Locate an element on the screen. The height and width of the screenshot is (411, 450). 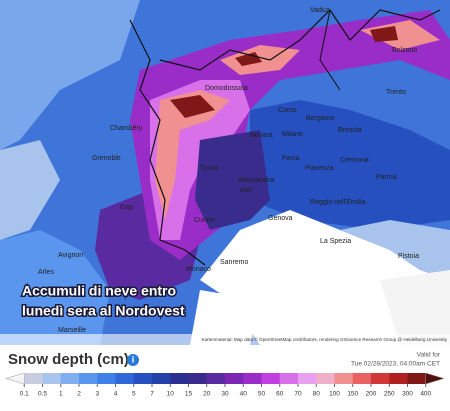
city-label: Grenoble is located at coordinates (106, 158).